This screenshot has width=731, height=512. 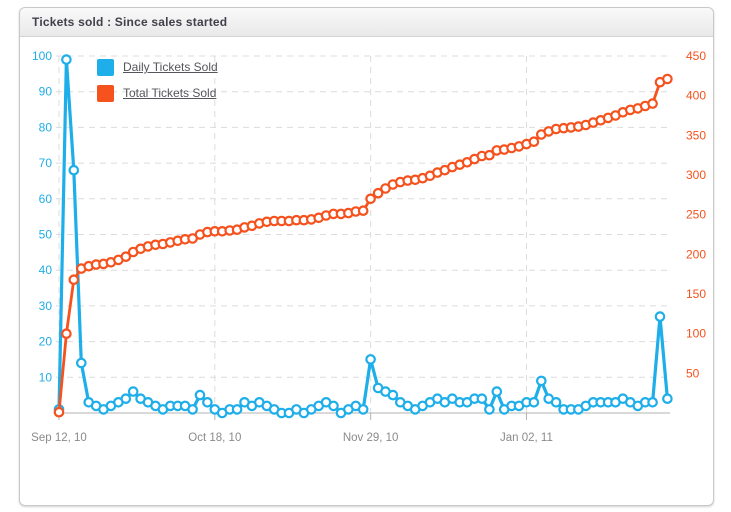 I want to click on y-axis-label-right: 250, so click(x=696, y=215).